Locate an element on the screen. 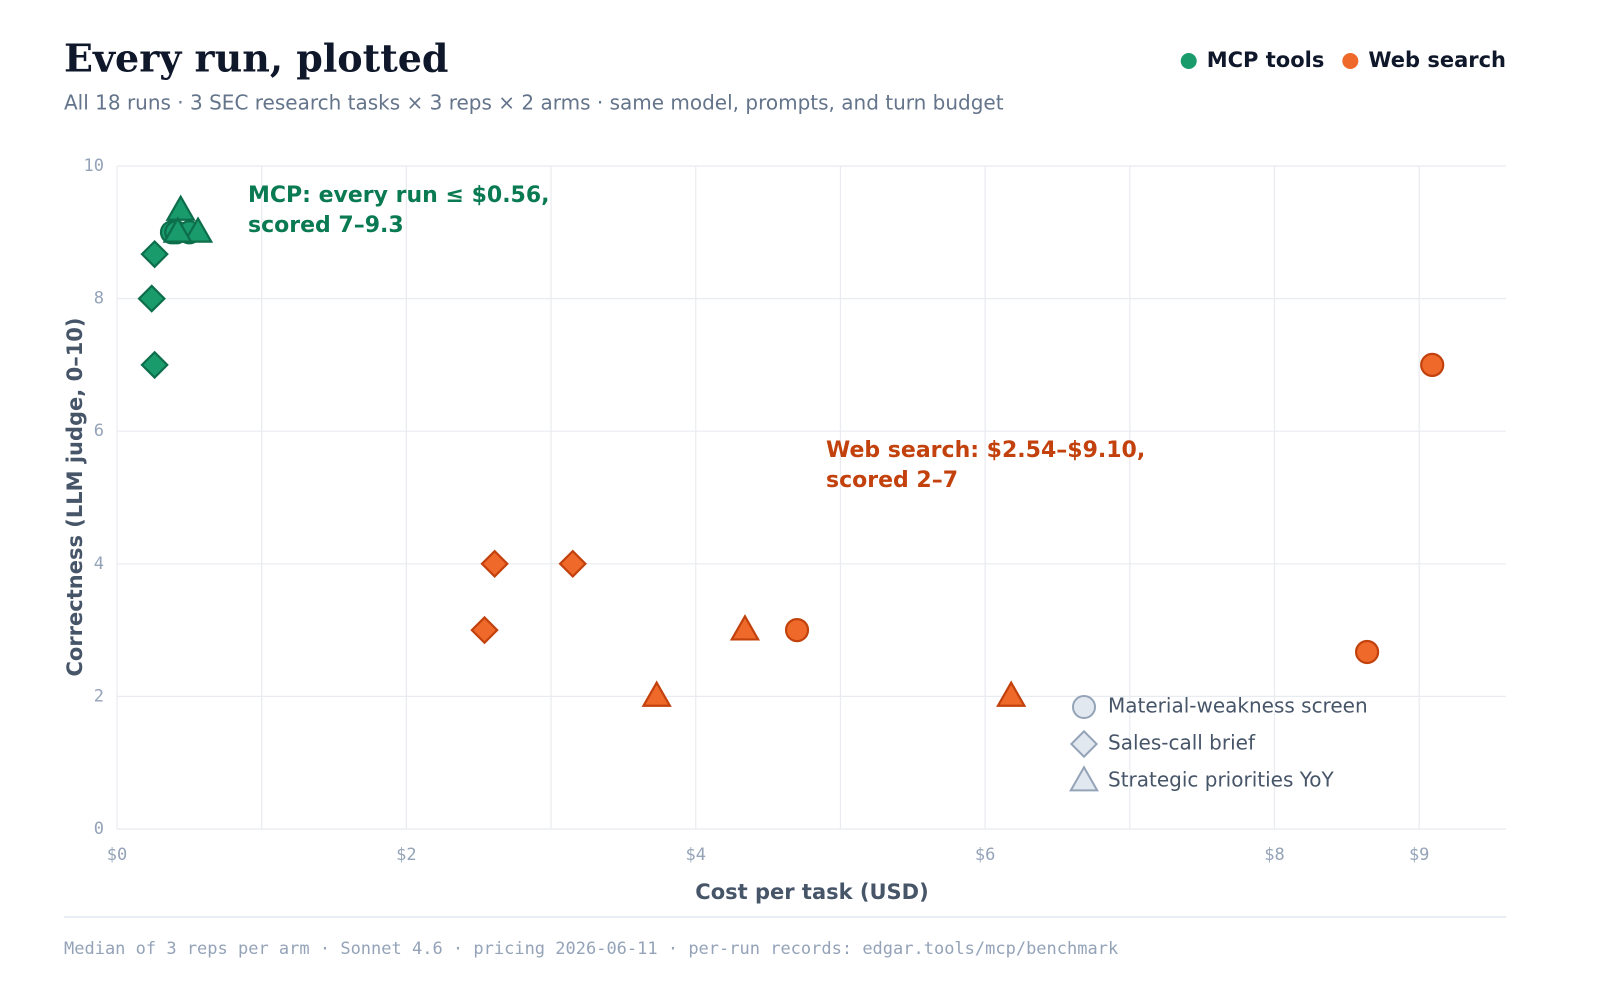 The image size is (1600, 1000). chart-title: Every run, plotted is located at coordinates (256, 58).